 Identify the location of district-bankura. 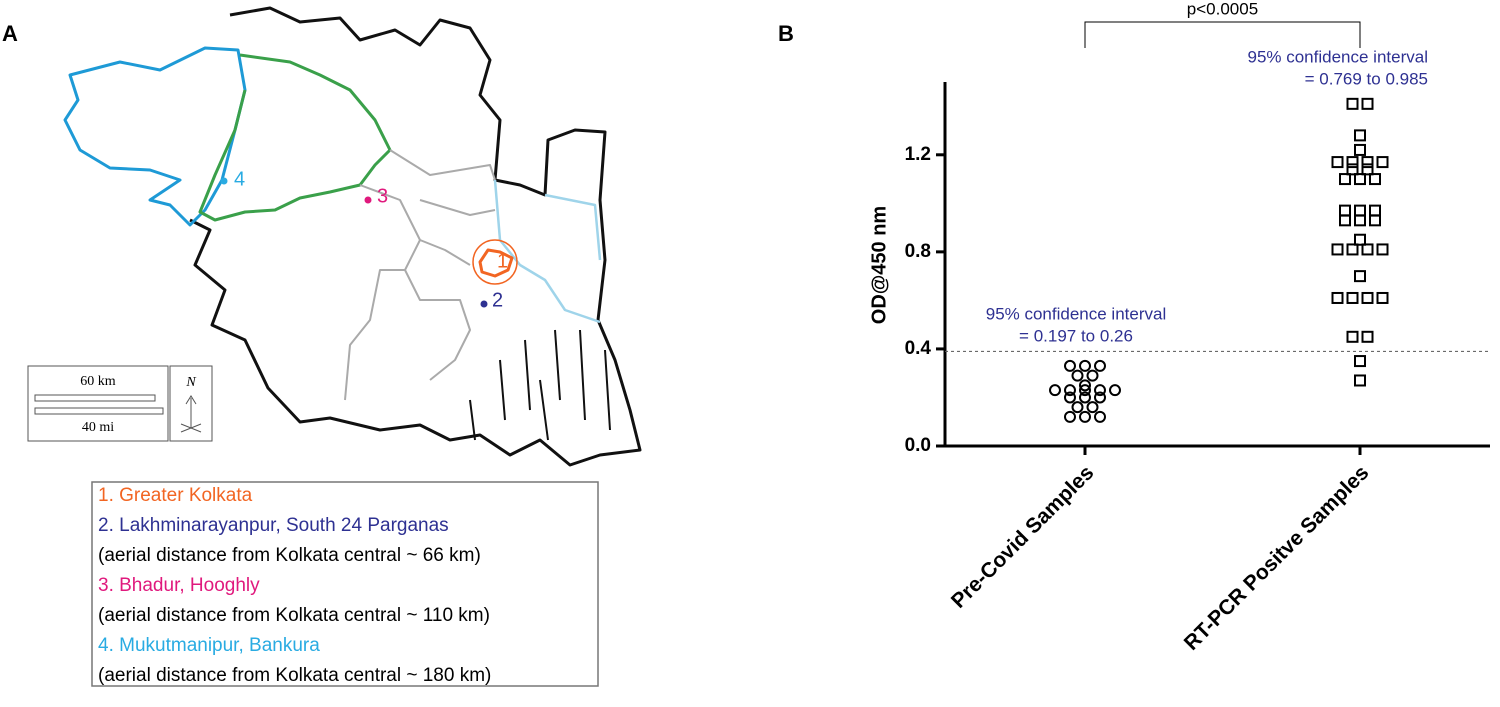
(155, 136).